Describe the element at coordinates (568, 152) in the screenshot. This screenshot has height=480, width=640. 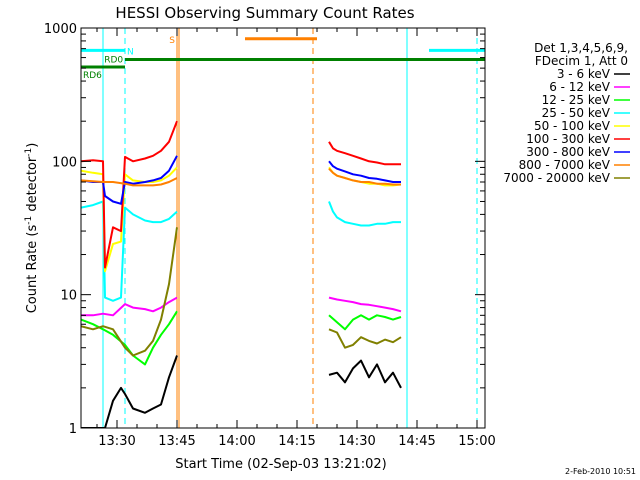
I see `legend-label-6: 300 - 800 keV` at that location.